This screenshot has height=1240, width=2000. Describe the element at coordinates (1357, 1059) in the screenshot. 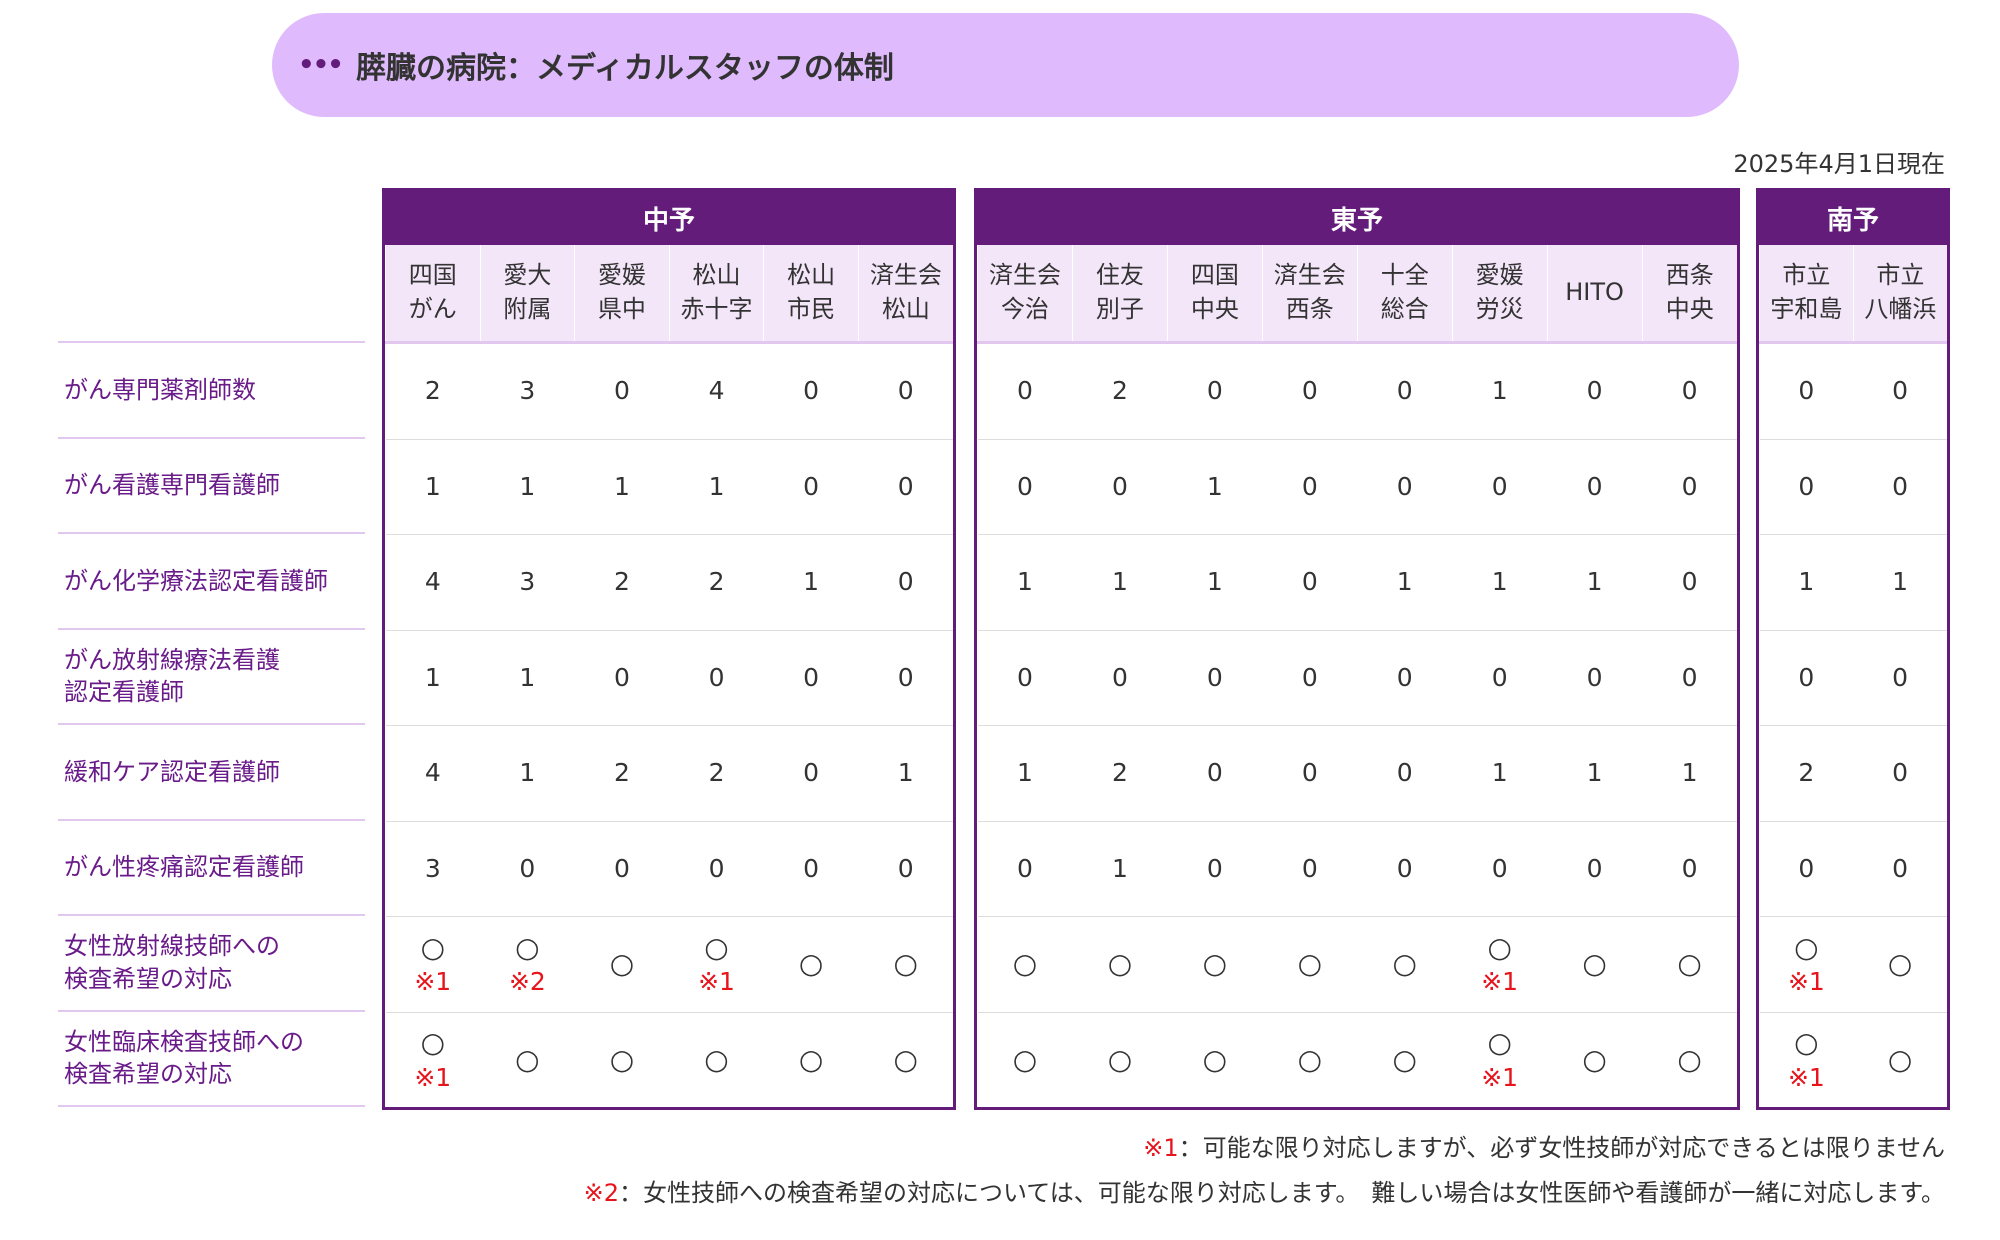

I see `table-row: ○ ○ ○ ○ ○ ○ ※1 ○ ○` at that location.